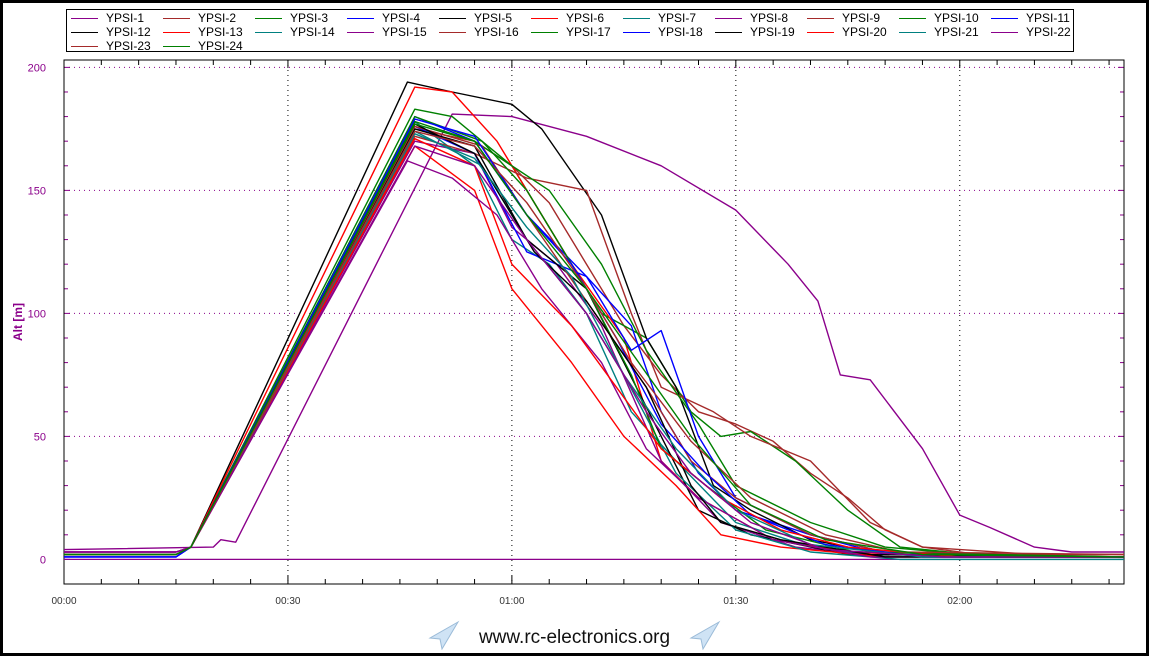 The height and width of the screenshot is (656, 1149). I want to click on legend-label: YPSI-4, so click(401, 18).